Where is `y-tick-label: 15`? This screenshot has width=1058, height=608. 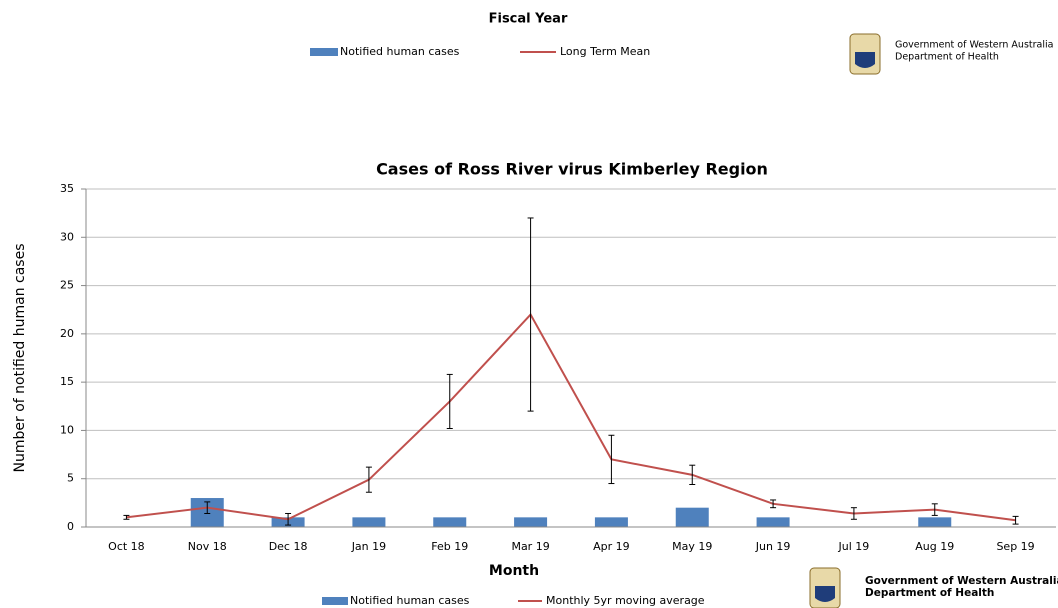
y-tick-label: 15 is located at coordinates (67, 381).